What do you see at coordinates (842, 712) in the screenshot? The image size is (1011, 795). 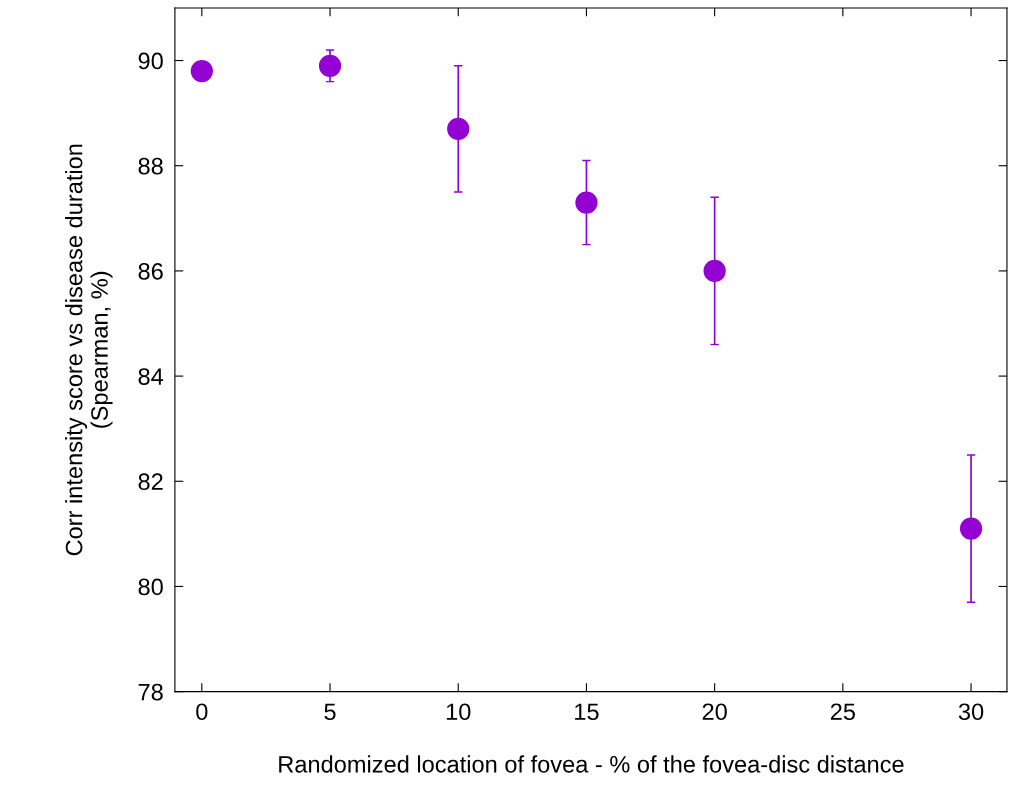 I see `x-tick-label: 25` at bounding box center [842, 712].